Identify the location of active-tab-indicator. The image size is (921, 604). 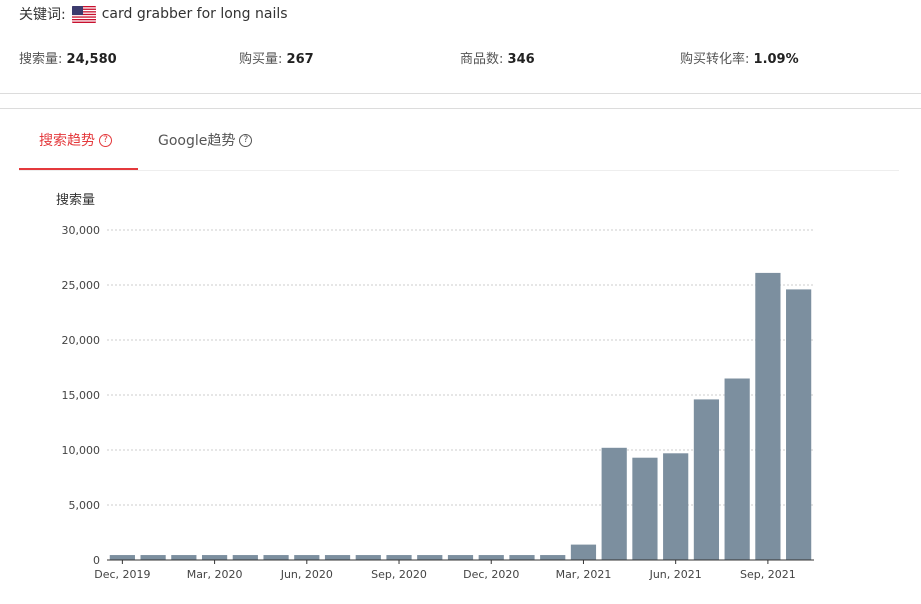
(78, 169).